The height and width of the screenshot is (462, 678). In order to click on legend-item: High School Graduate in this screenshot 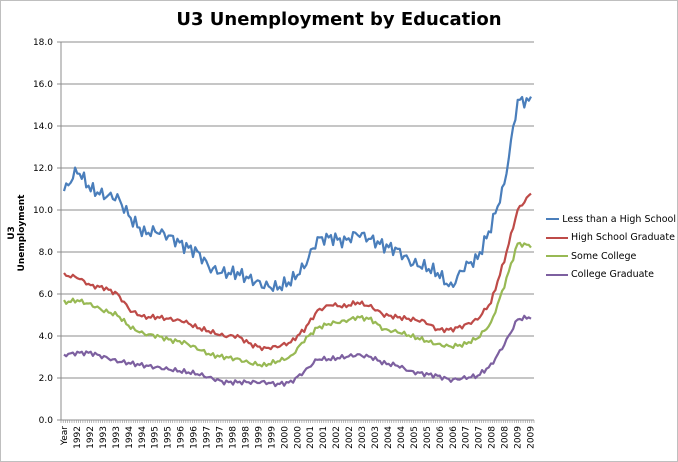, I will do `click(611, 238)`.